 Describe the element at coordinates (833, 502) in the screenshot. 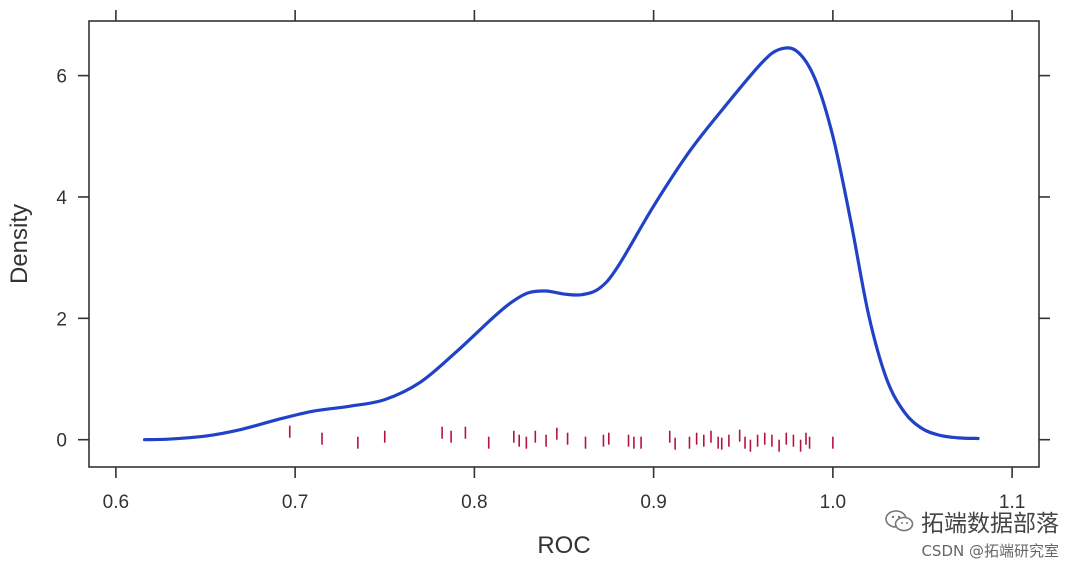

I see `x-tick-label: 1.0` at that location.